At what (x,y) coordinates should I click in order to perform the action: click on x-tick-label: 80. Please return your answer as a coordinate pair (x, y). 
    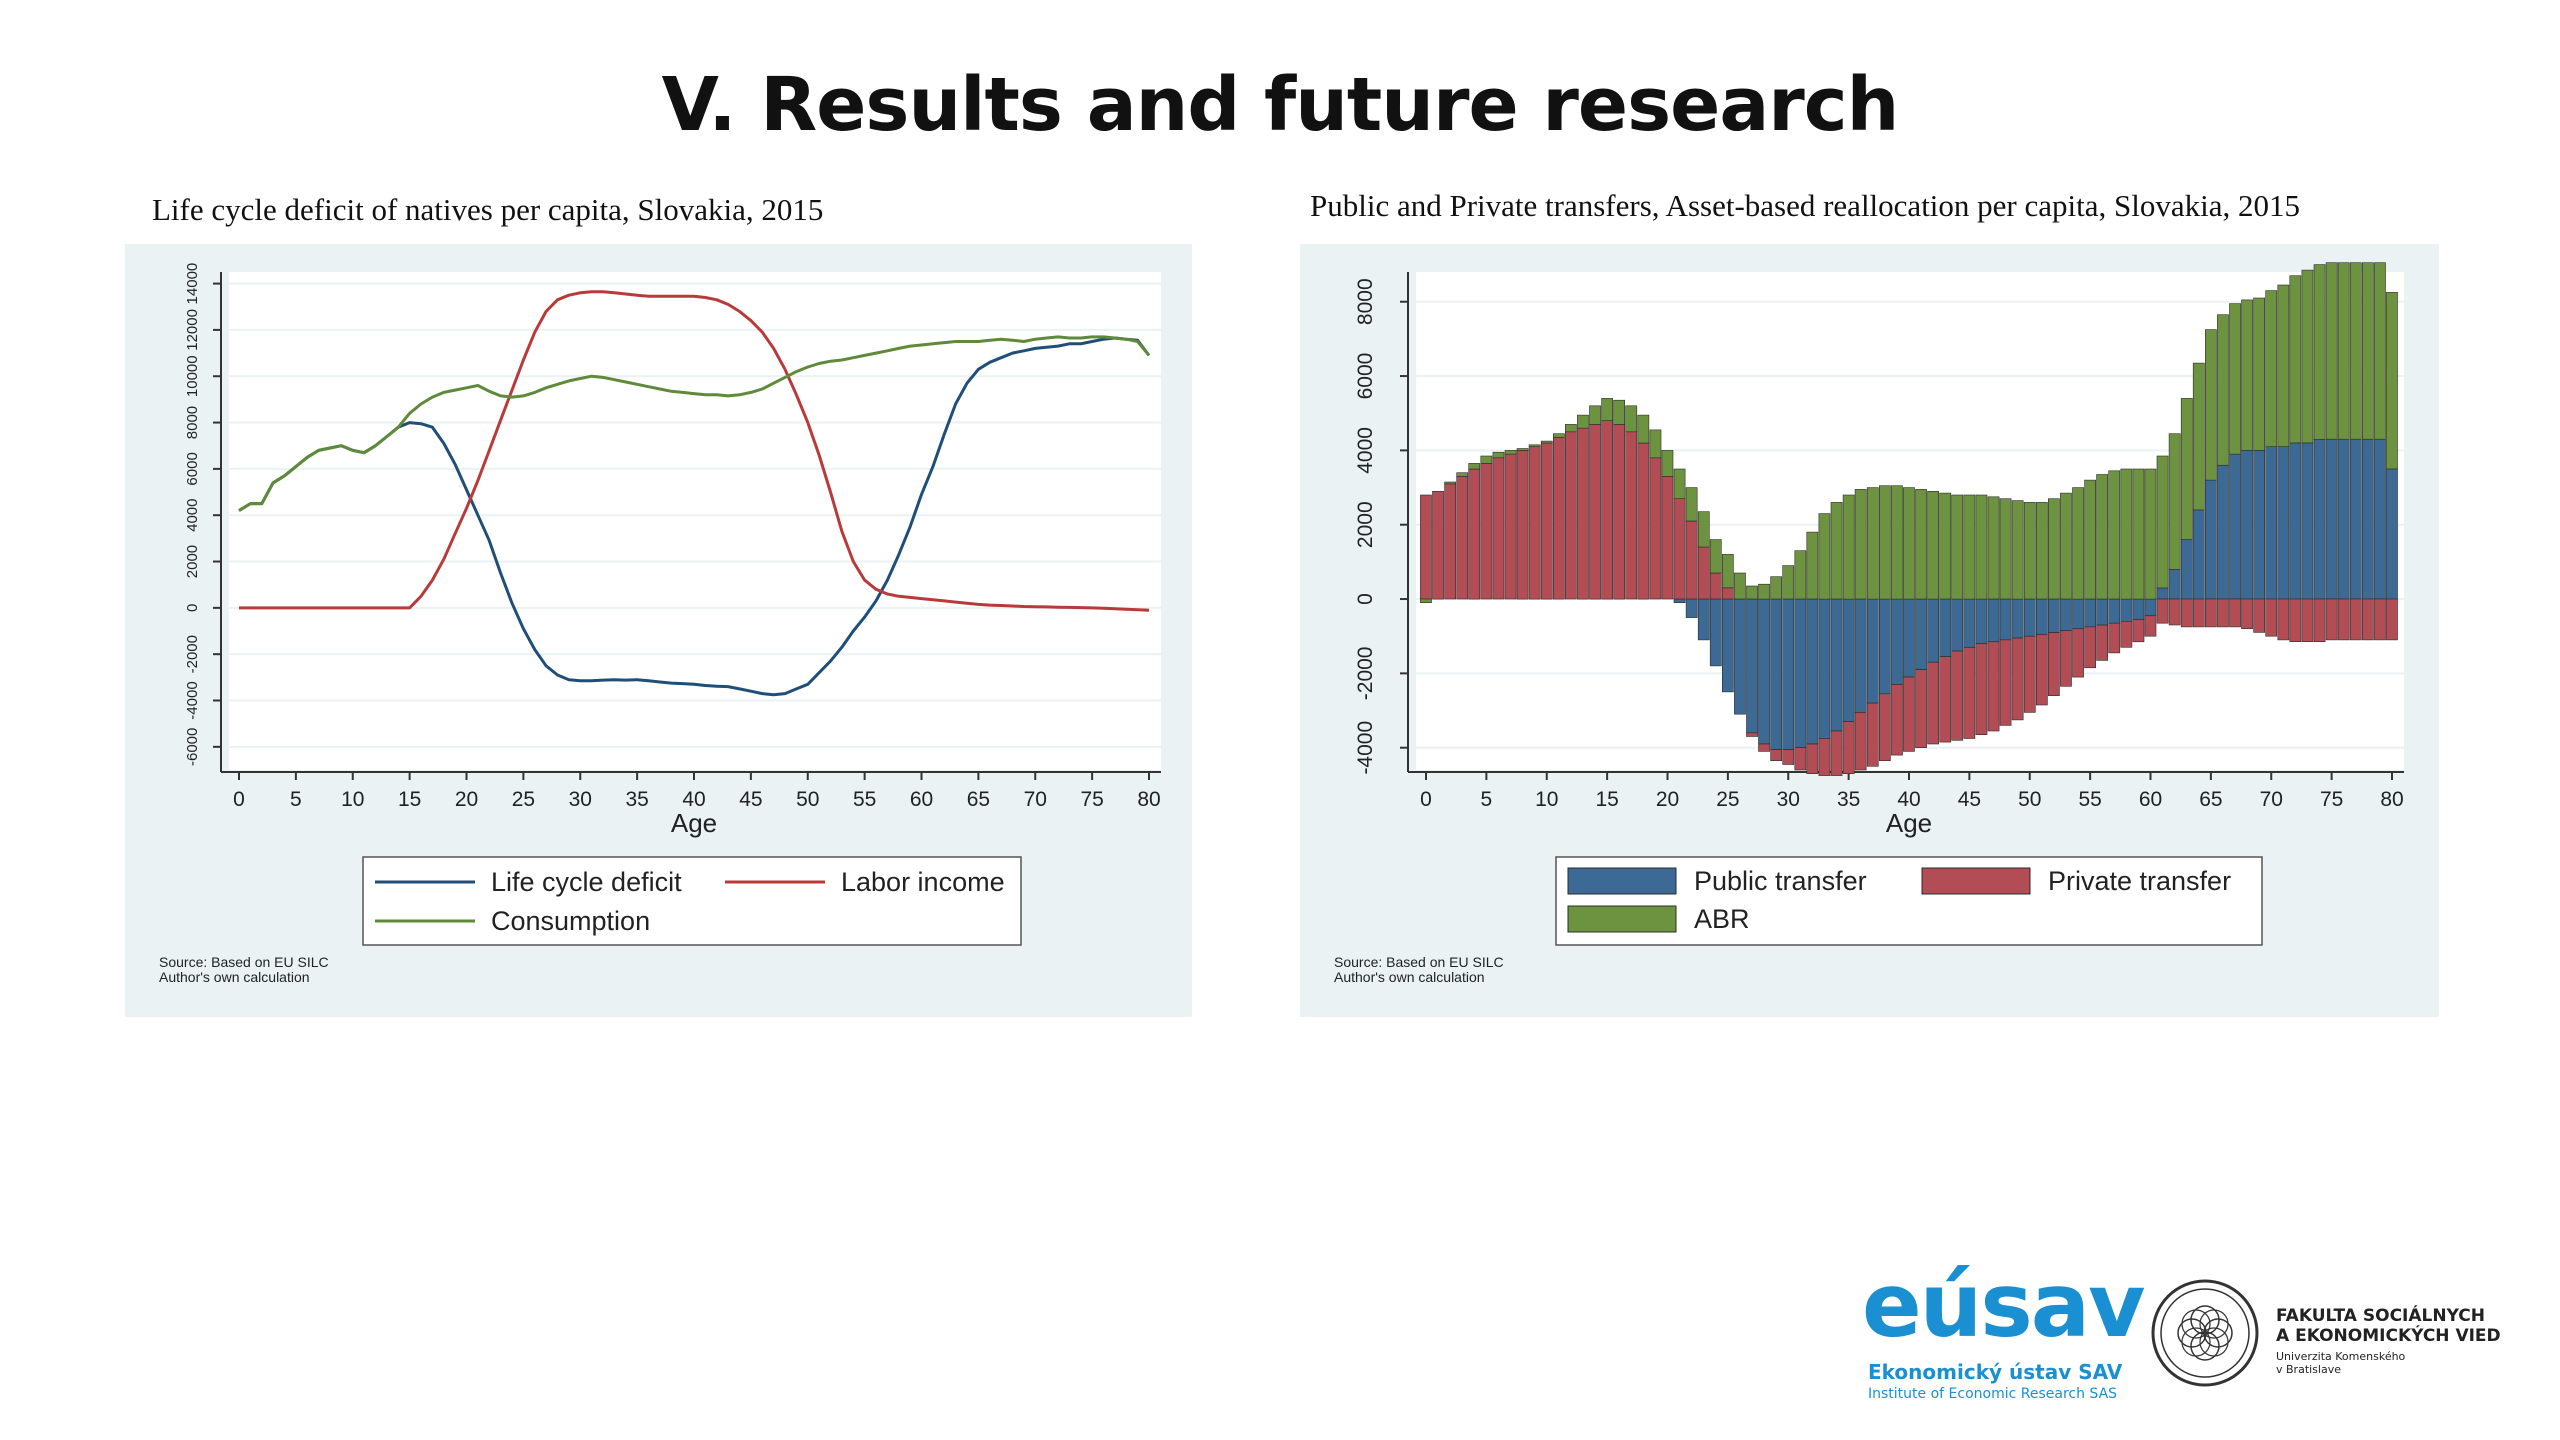
    Looking at the image, I should click on (2391, 799).